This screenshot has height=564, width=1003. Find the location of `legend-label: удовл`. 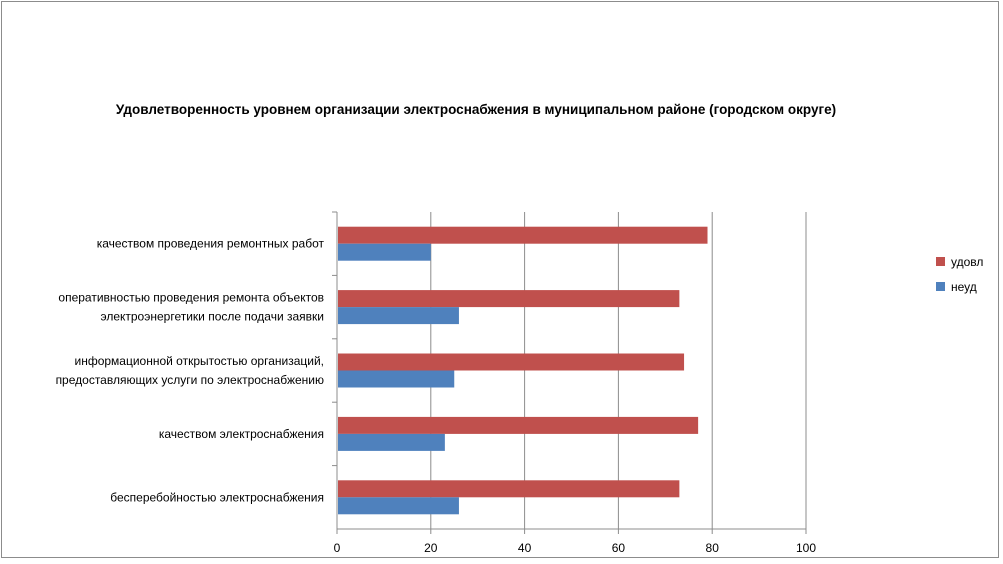

legend-label: удовл is located at coordinates (967, 262).